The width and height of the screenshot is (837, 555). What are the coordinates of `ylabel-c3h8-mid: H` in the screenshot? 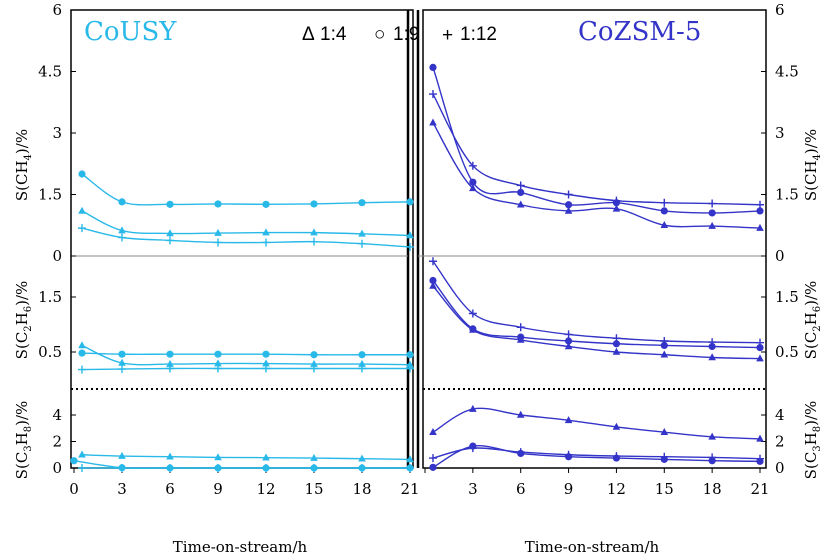 It's located at (22, 438).